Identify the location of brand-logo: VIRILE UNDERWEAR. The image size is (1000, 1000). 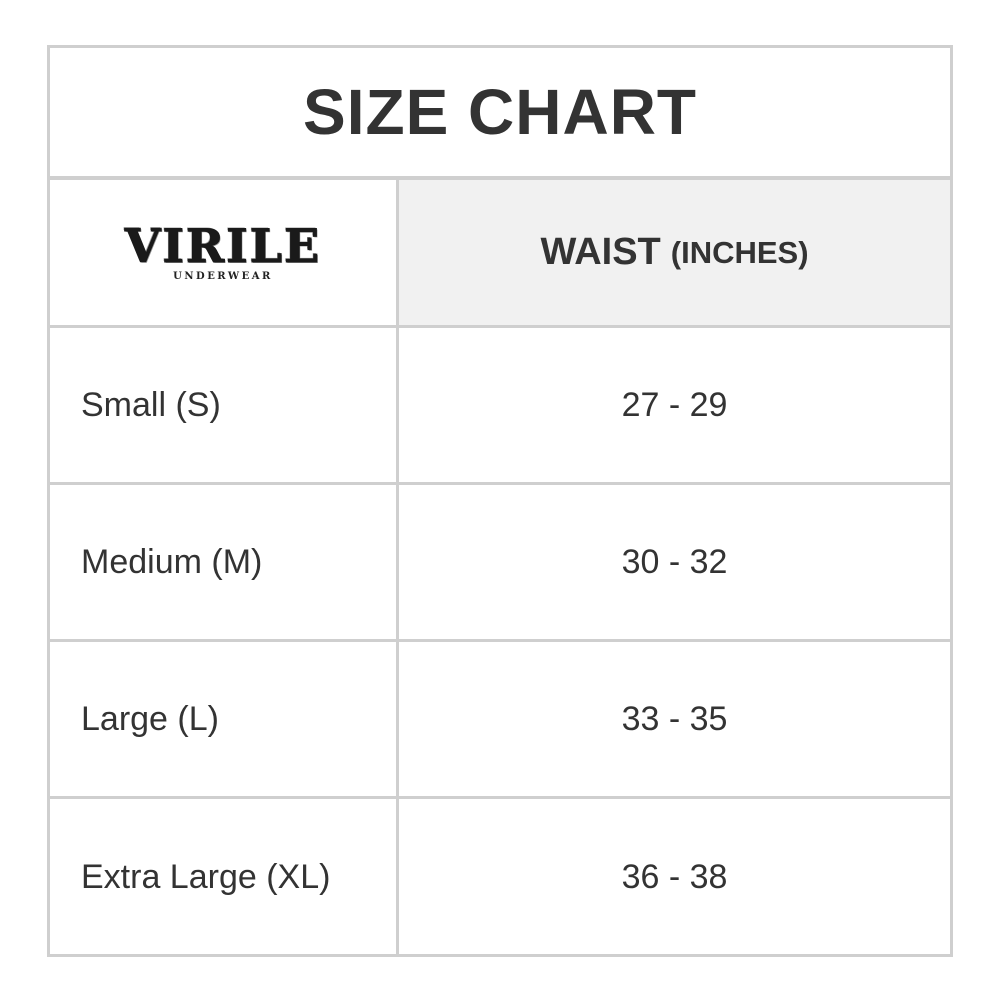
(223, 251).